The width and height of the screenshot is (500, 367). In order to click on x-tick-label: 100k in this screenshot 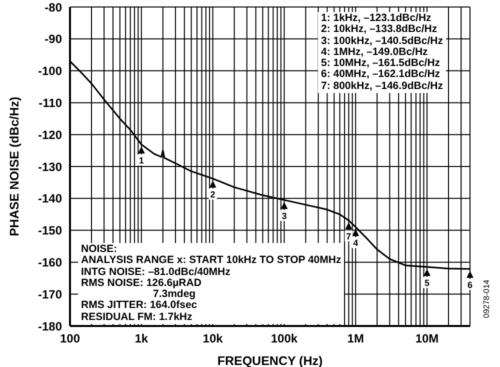, I will do `click(284, 339)`.